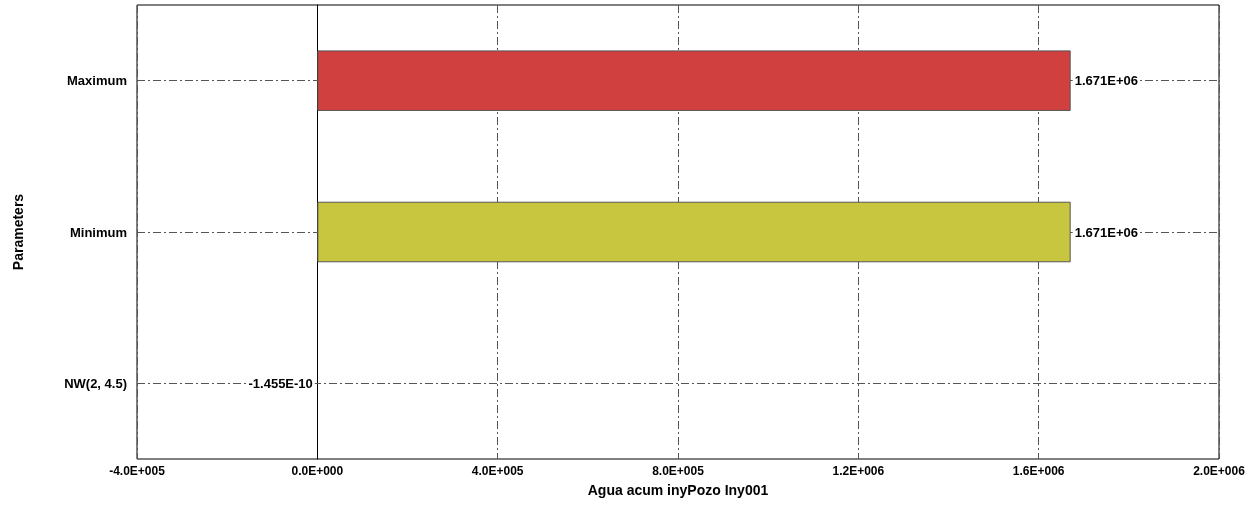  Describe the element at coordinates (858, 471) in the screenshot. I see `x-tick-label: 1.2E+006` at that location.